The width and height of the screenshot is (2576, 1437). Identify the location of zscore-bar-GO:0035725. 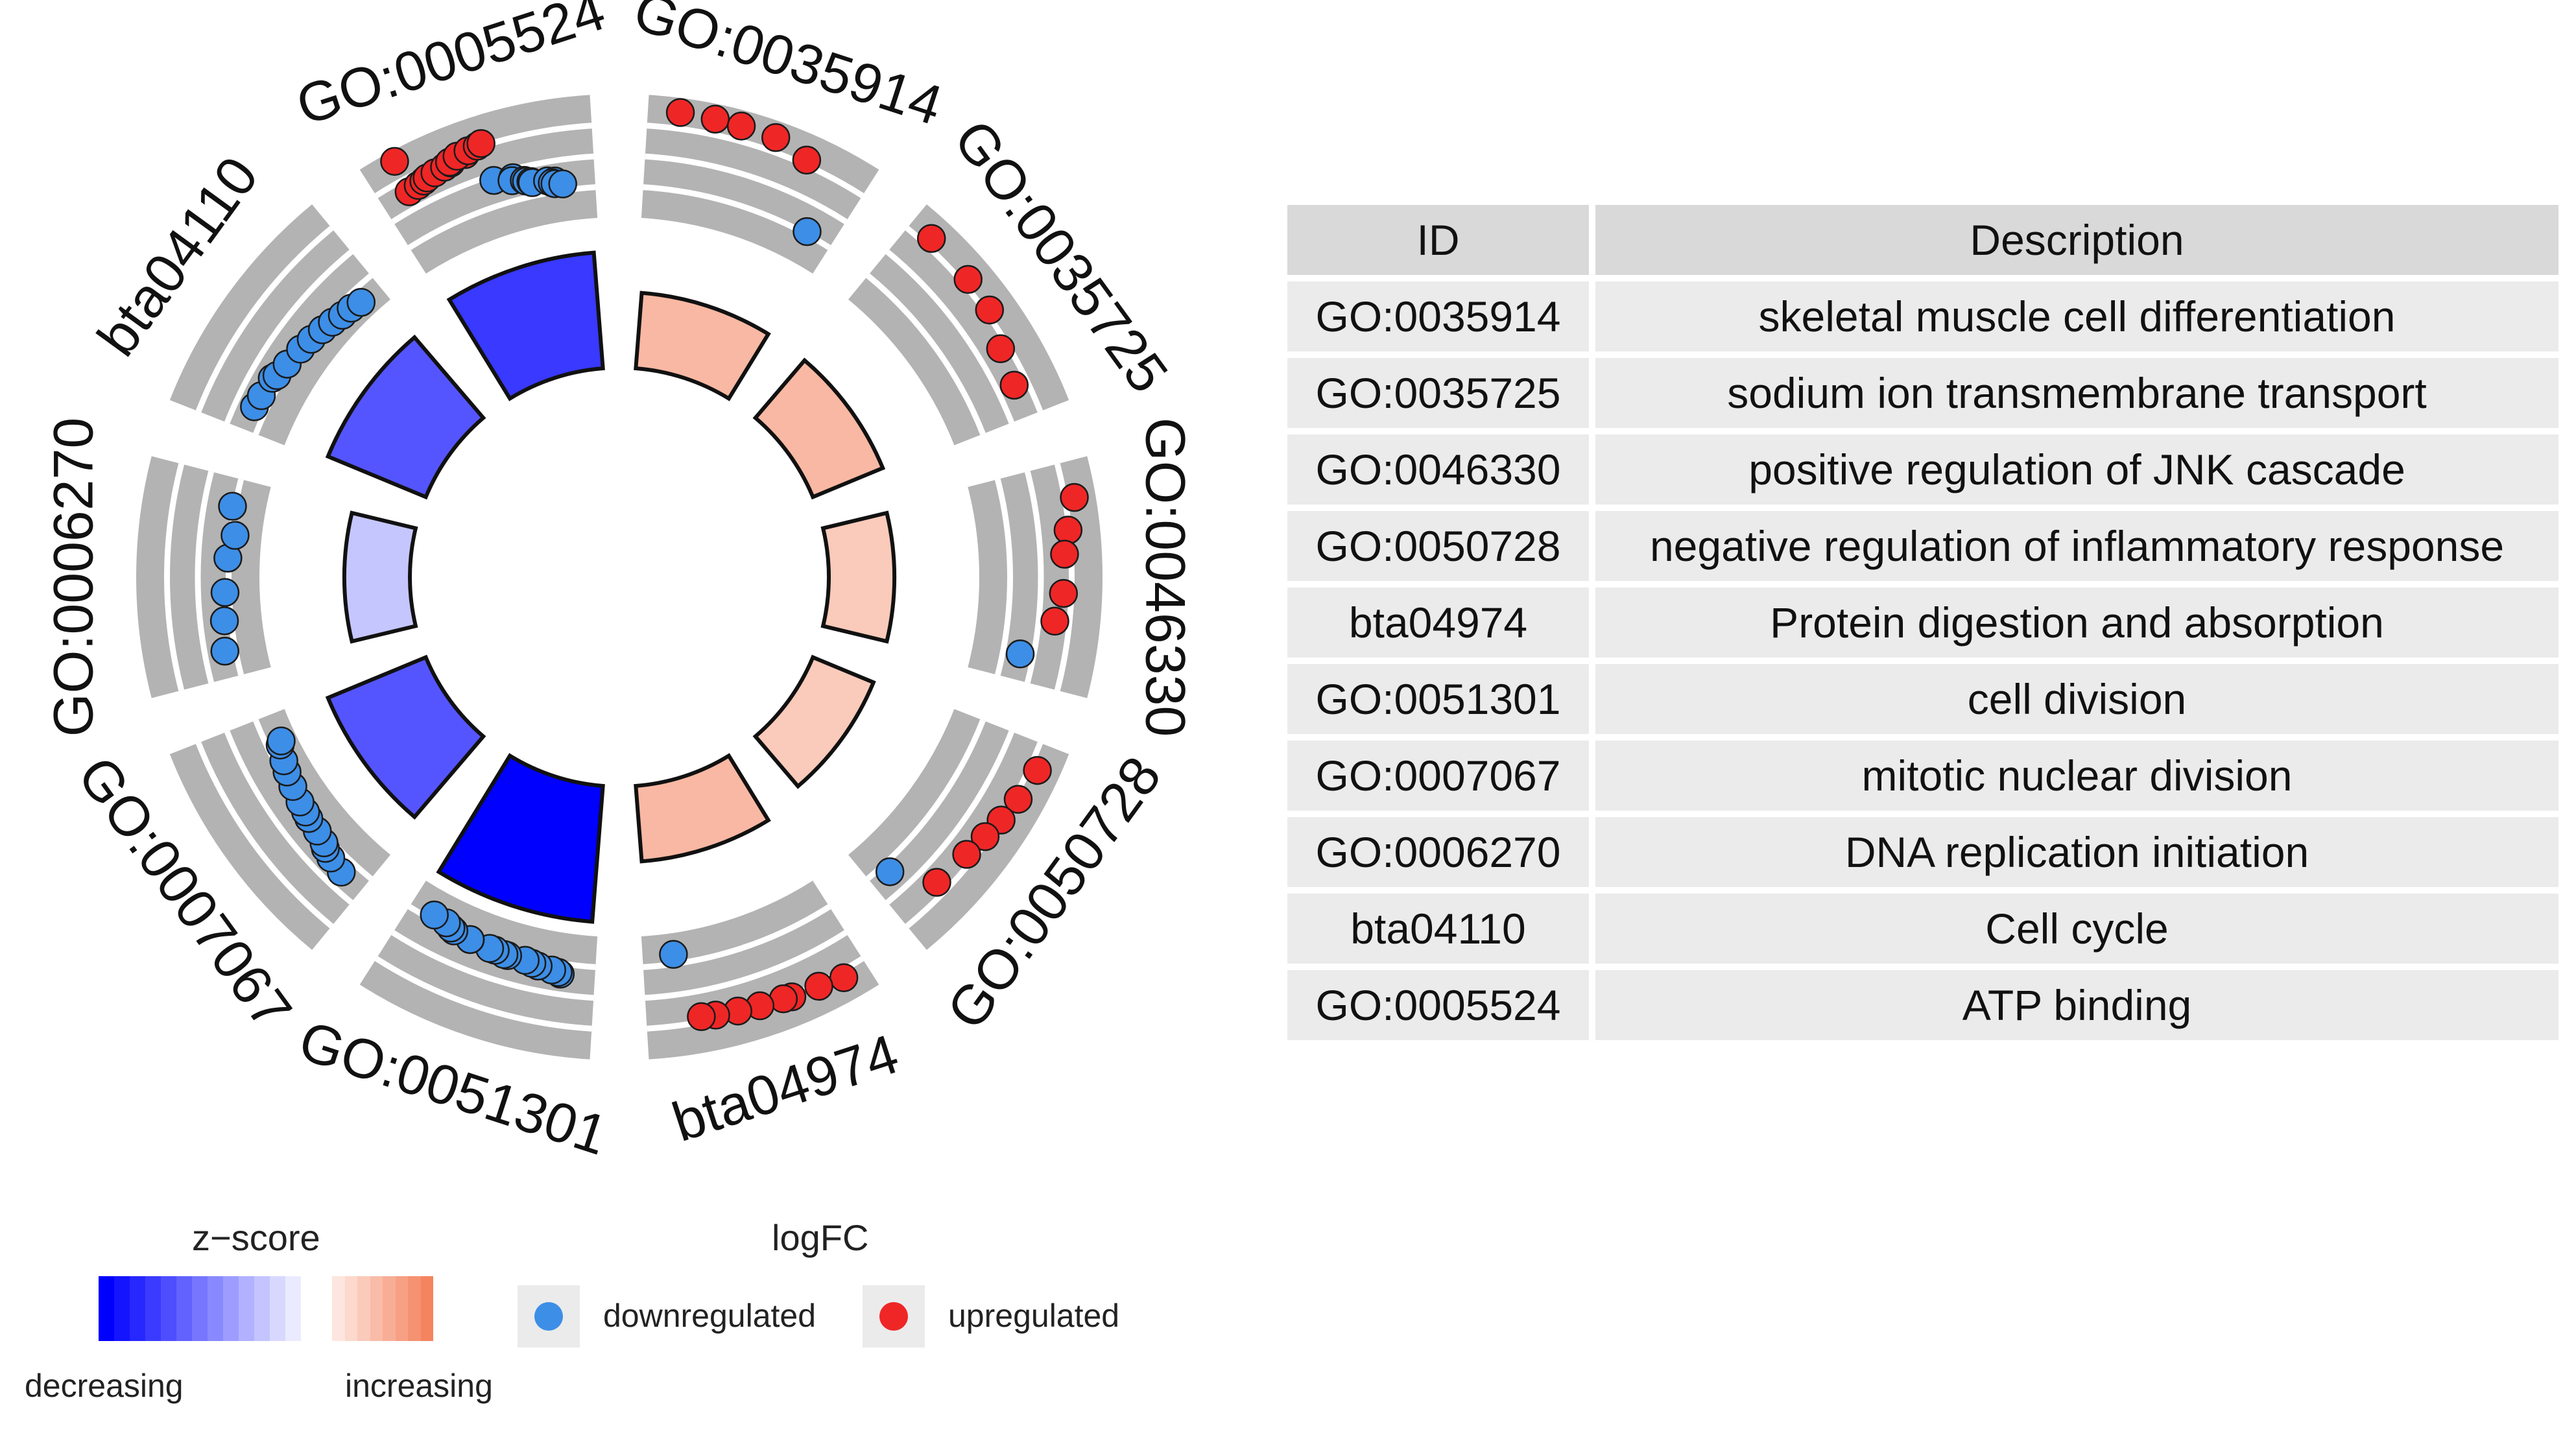
(819, 428).